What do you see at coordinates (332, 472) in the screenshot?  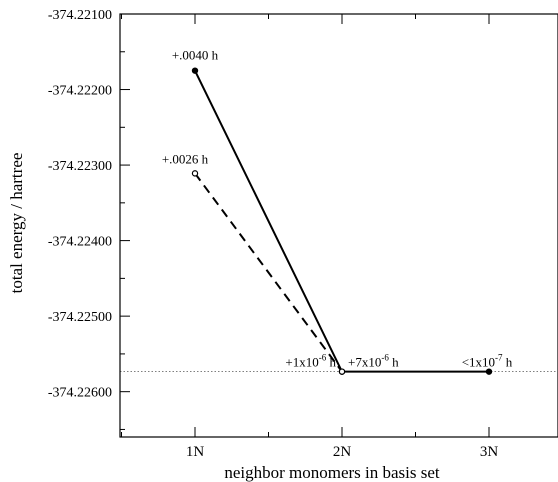 I see `x-axis-label: neighbor monomers in basis set` at bounding box center [332, 472].